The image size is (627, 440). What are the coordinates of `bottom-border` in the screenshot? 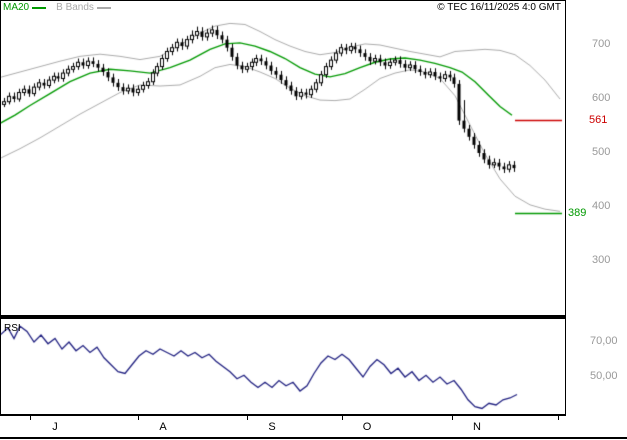 It's located at (313, 438).